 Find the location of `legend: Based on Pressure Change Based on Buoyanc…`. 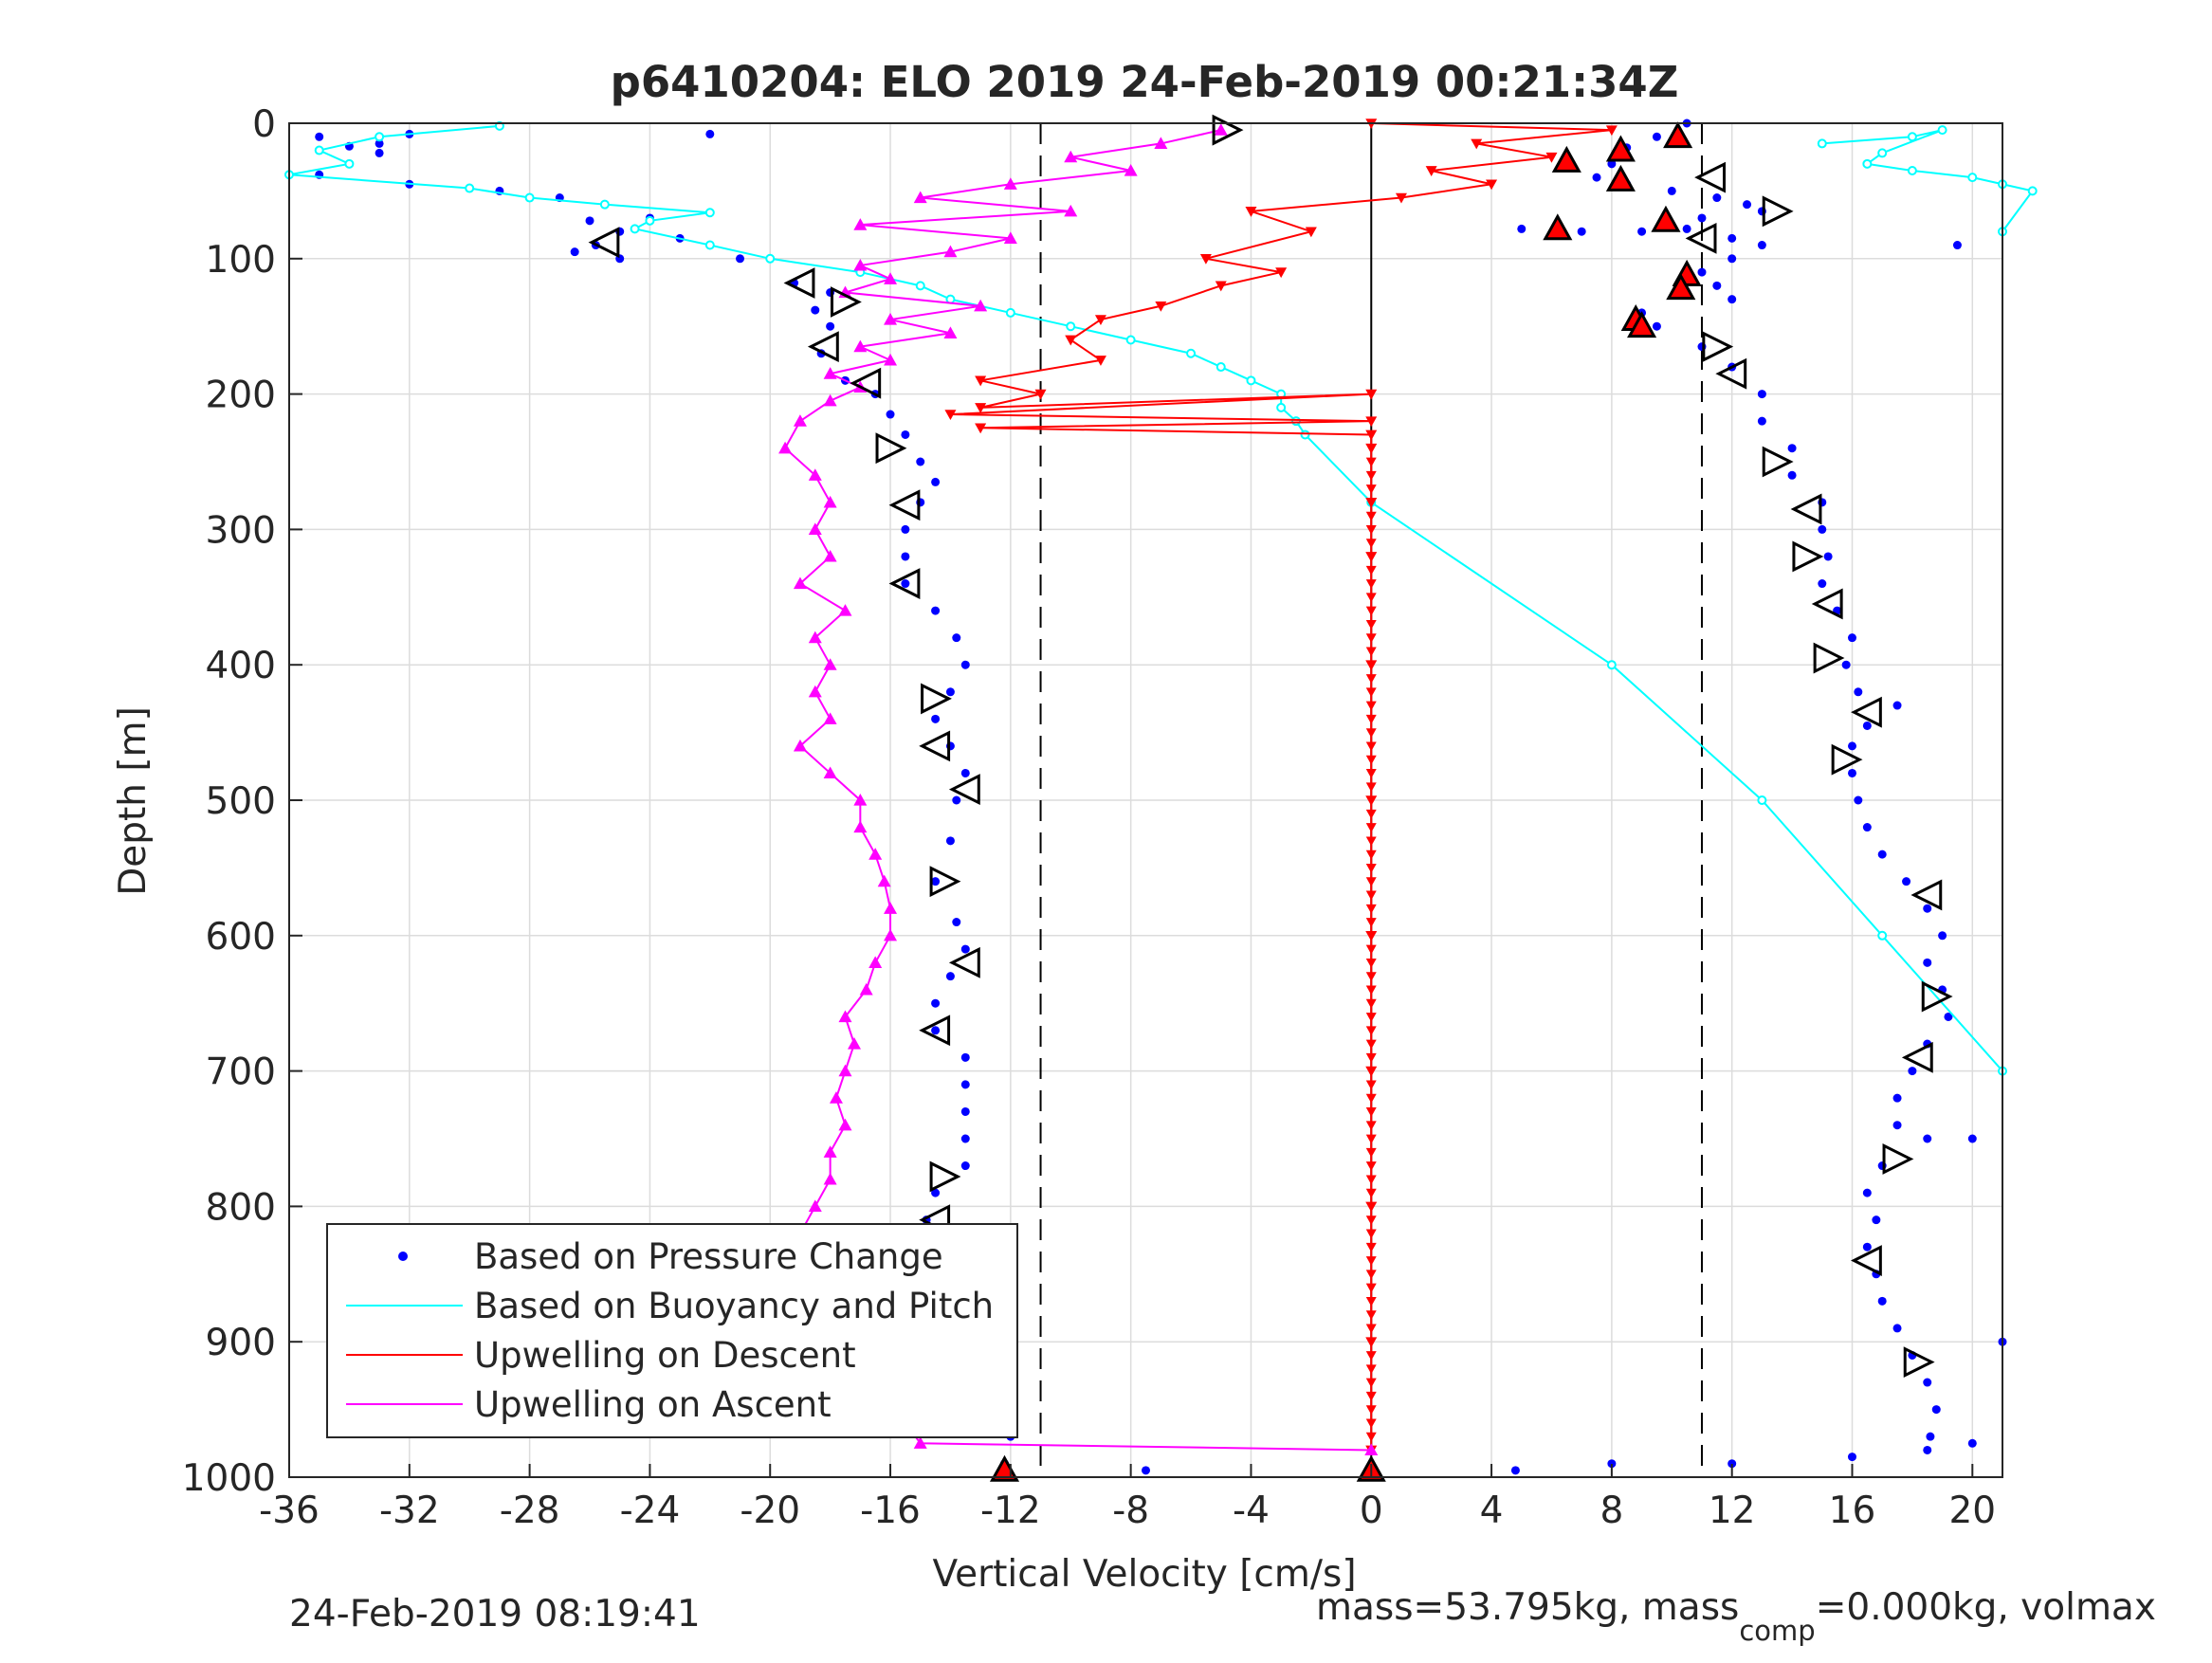

legend: Based on Pressure Change Based on Buoyanc… is located at coordinates (672, 1330).